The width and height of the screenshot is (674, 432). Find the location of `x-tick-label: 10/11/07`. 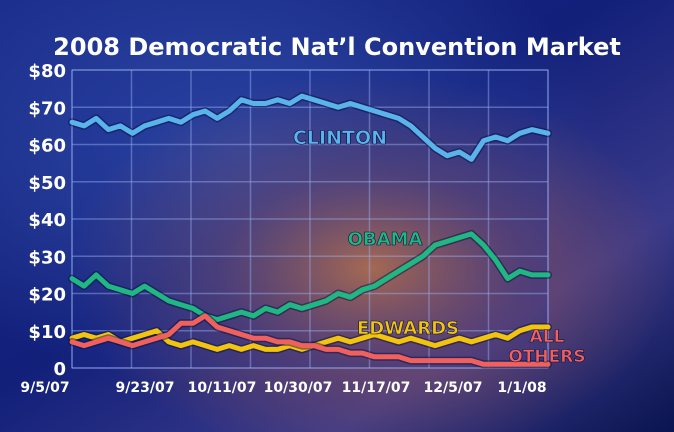

x-tick-label: 10/11/07 is located at coordinates (222, 388).